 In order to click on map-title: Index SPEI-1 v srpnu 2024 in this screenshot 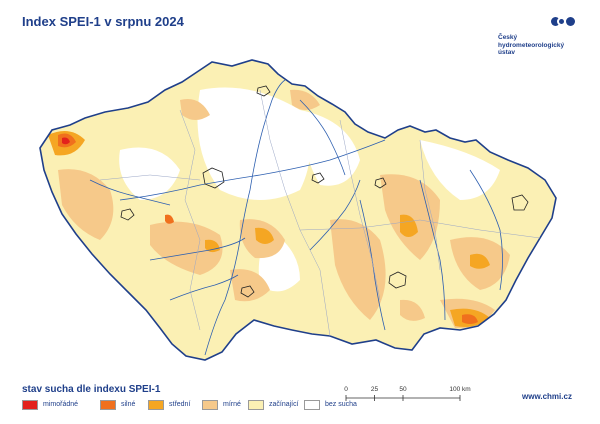, I will do `click(103, 21)`.